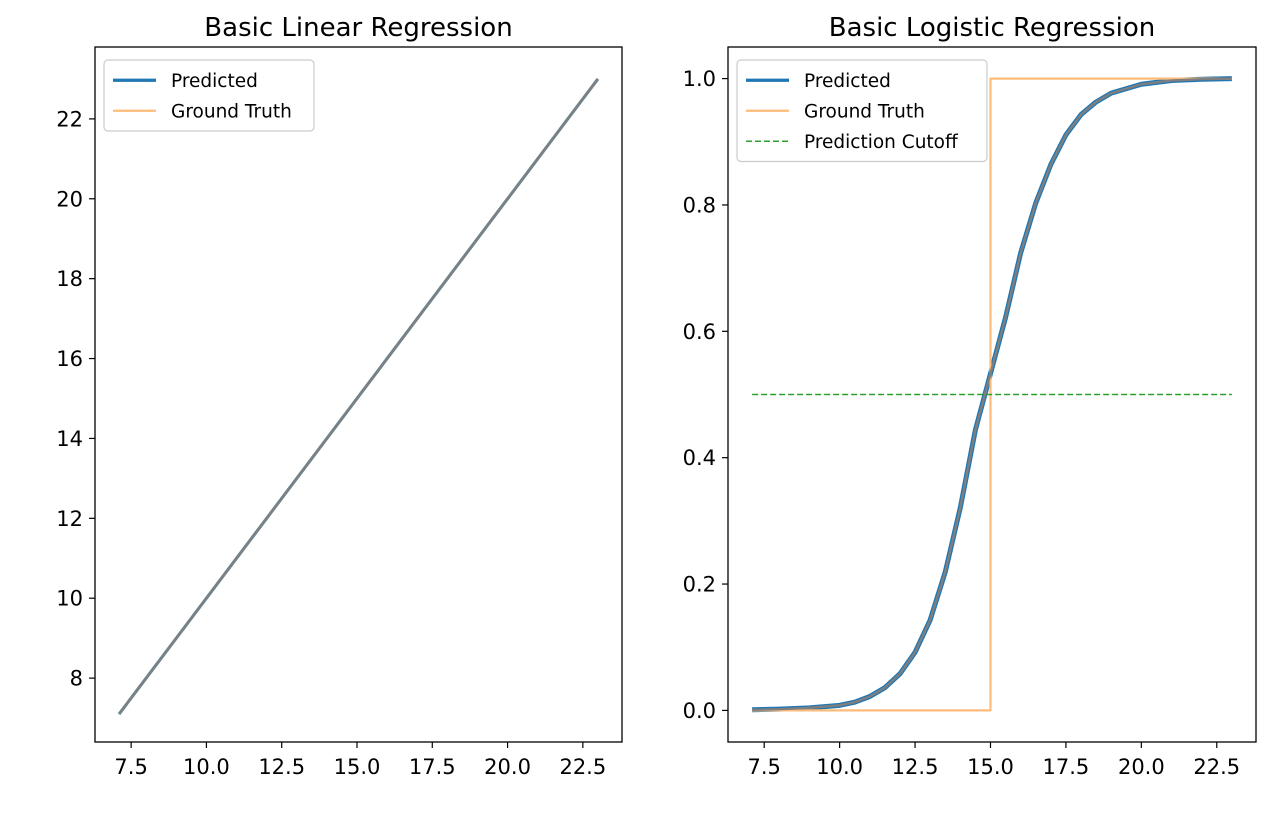 This screenshot has height=828, width=1271. I want to click on chart-title: Basic Logistic Regression, so click(992, 28).